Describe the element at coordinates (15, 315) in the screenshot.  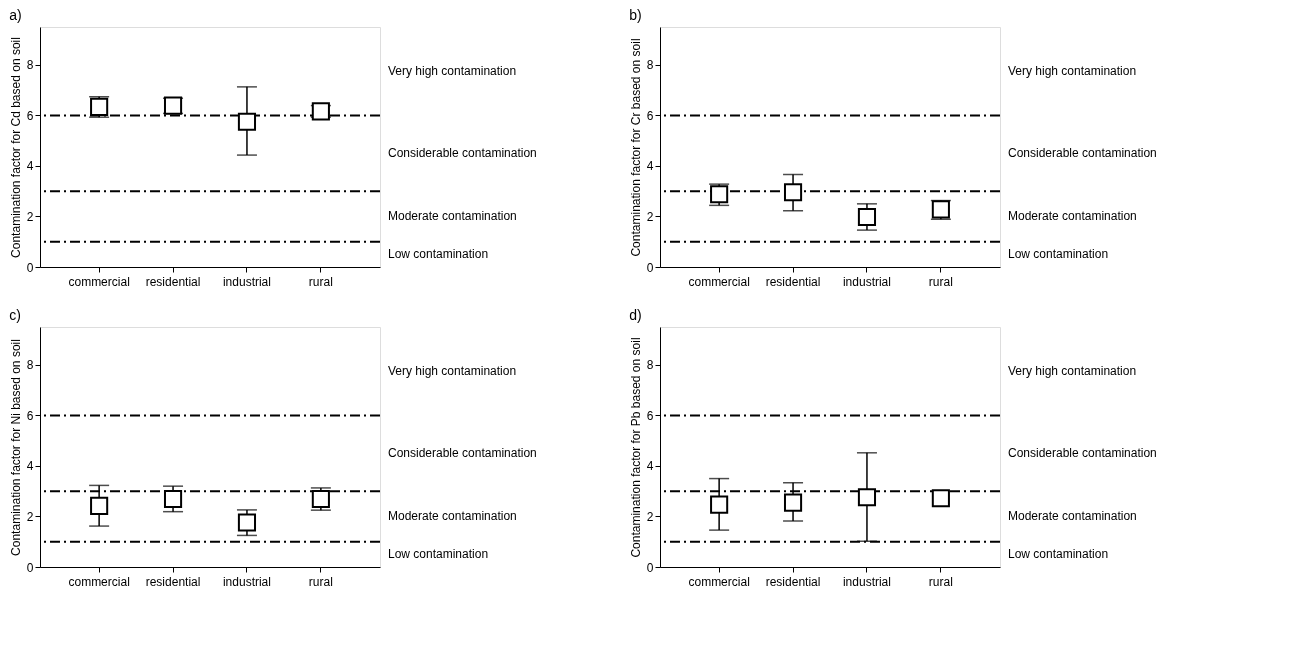
I see `chart-title: c)` at that location.